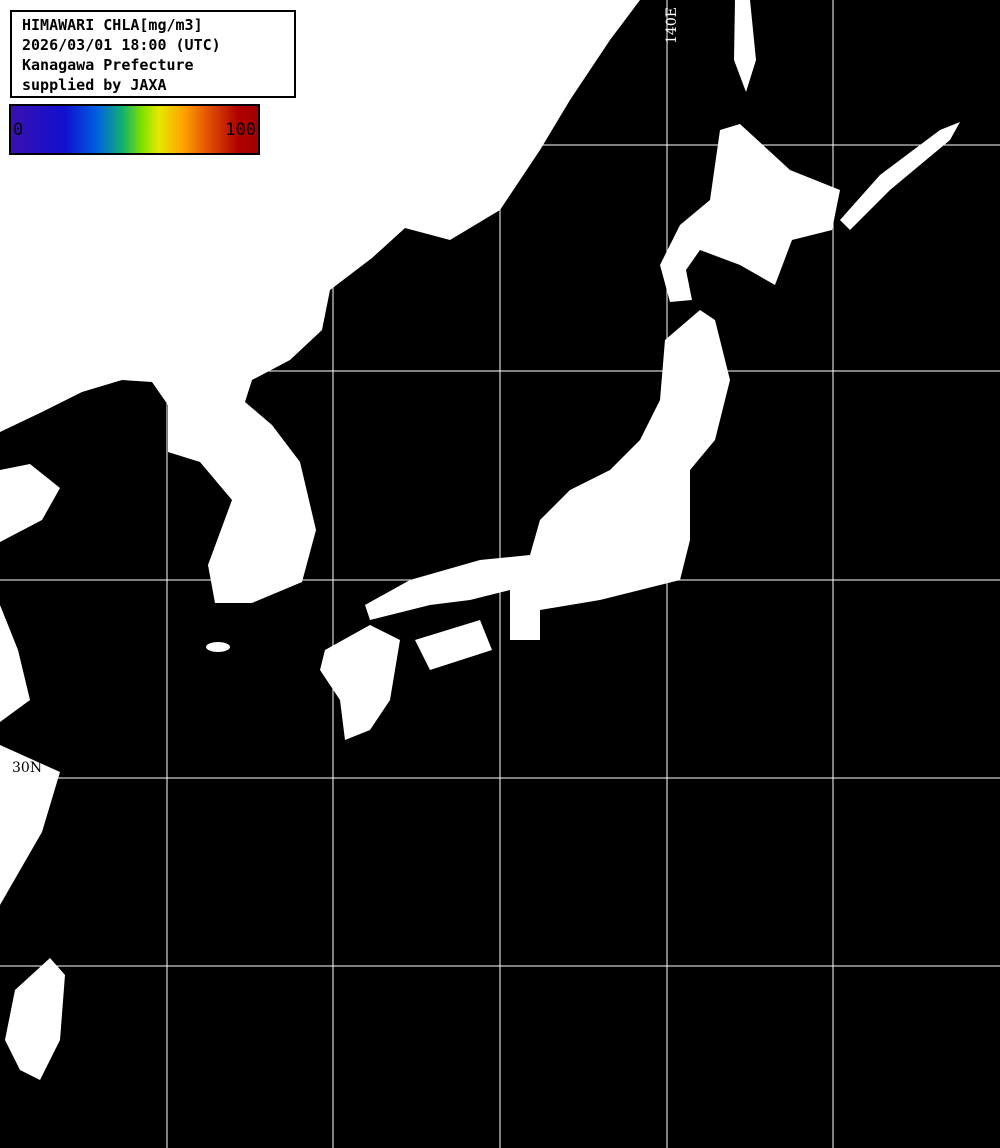 The height and width of the screenshot is (1148, 1000). What do you see at coordinates (745, 46) in the screenshot?
I see `sakhalin` at bounding box center [745, 46].